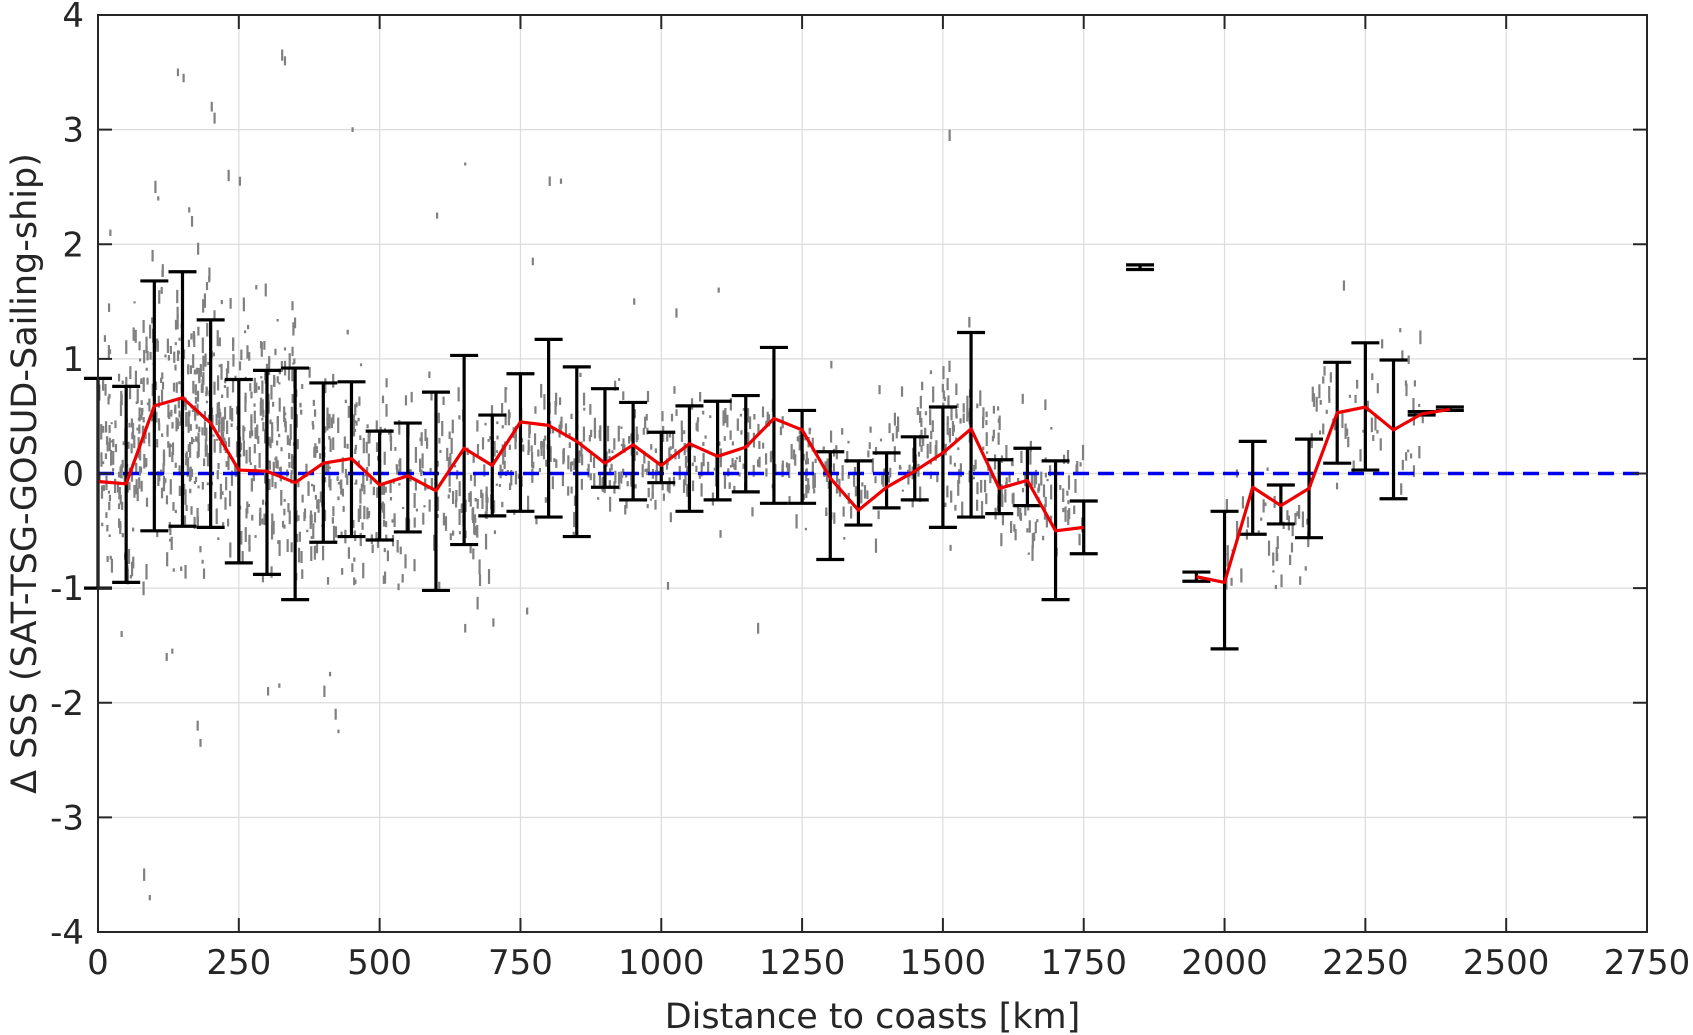 The width and height of the screenshot is (1693, 1035). I want to click on x-tick-label: 2250, so click(1365, 963).